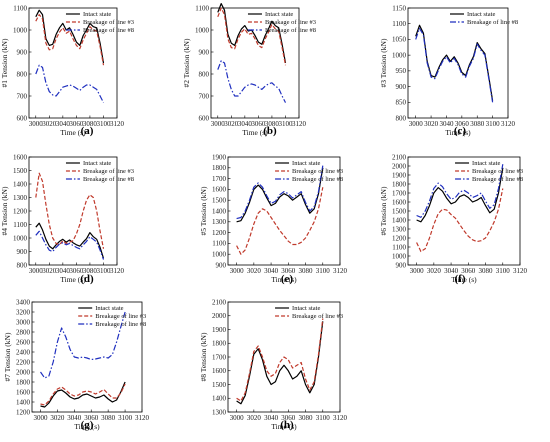 The image size is (550, 442). Describe the element at coordinates (4, 210) in the screenshot. I see `y-axis-label: #4 Tension (kN)` at that location.